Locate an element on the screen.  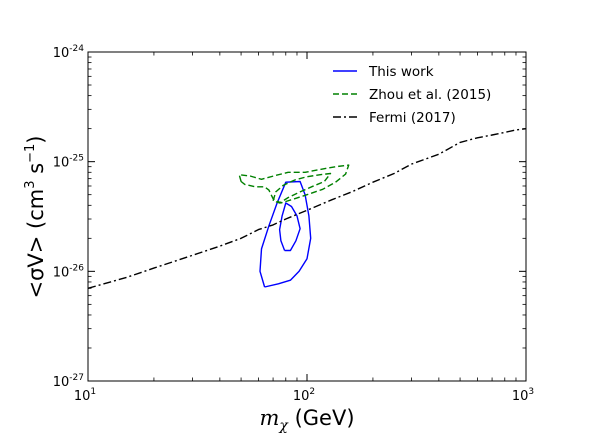
y-axis-label: <σV> (cm3 s−1) is located at coordinates (35, 216).